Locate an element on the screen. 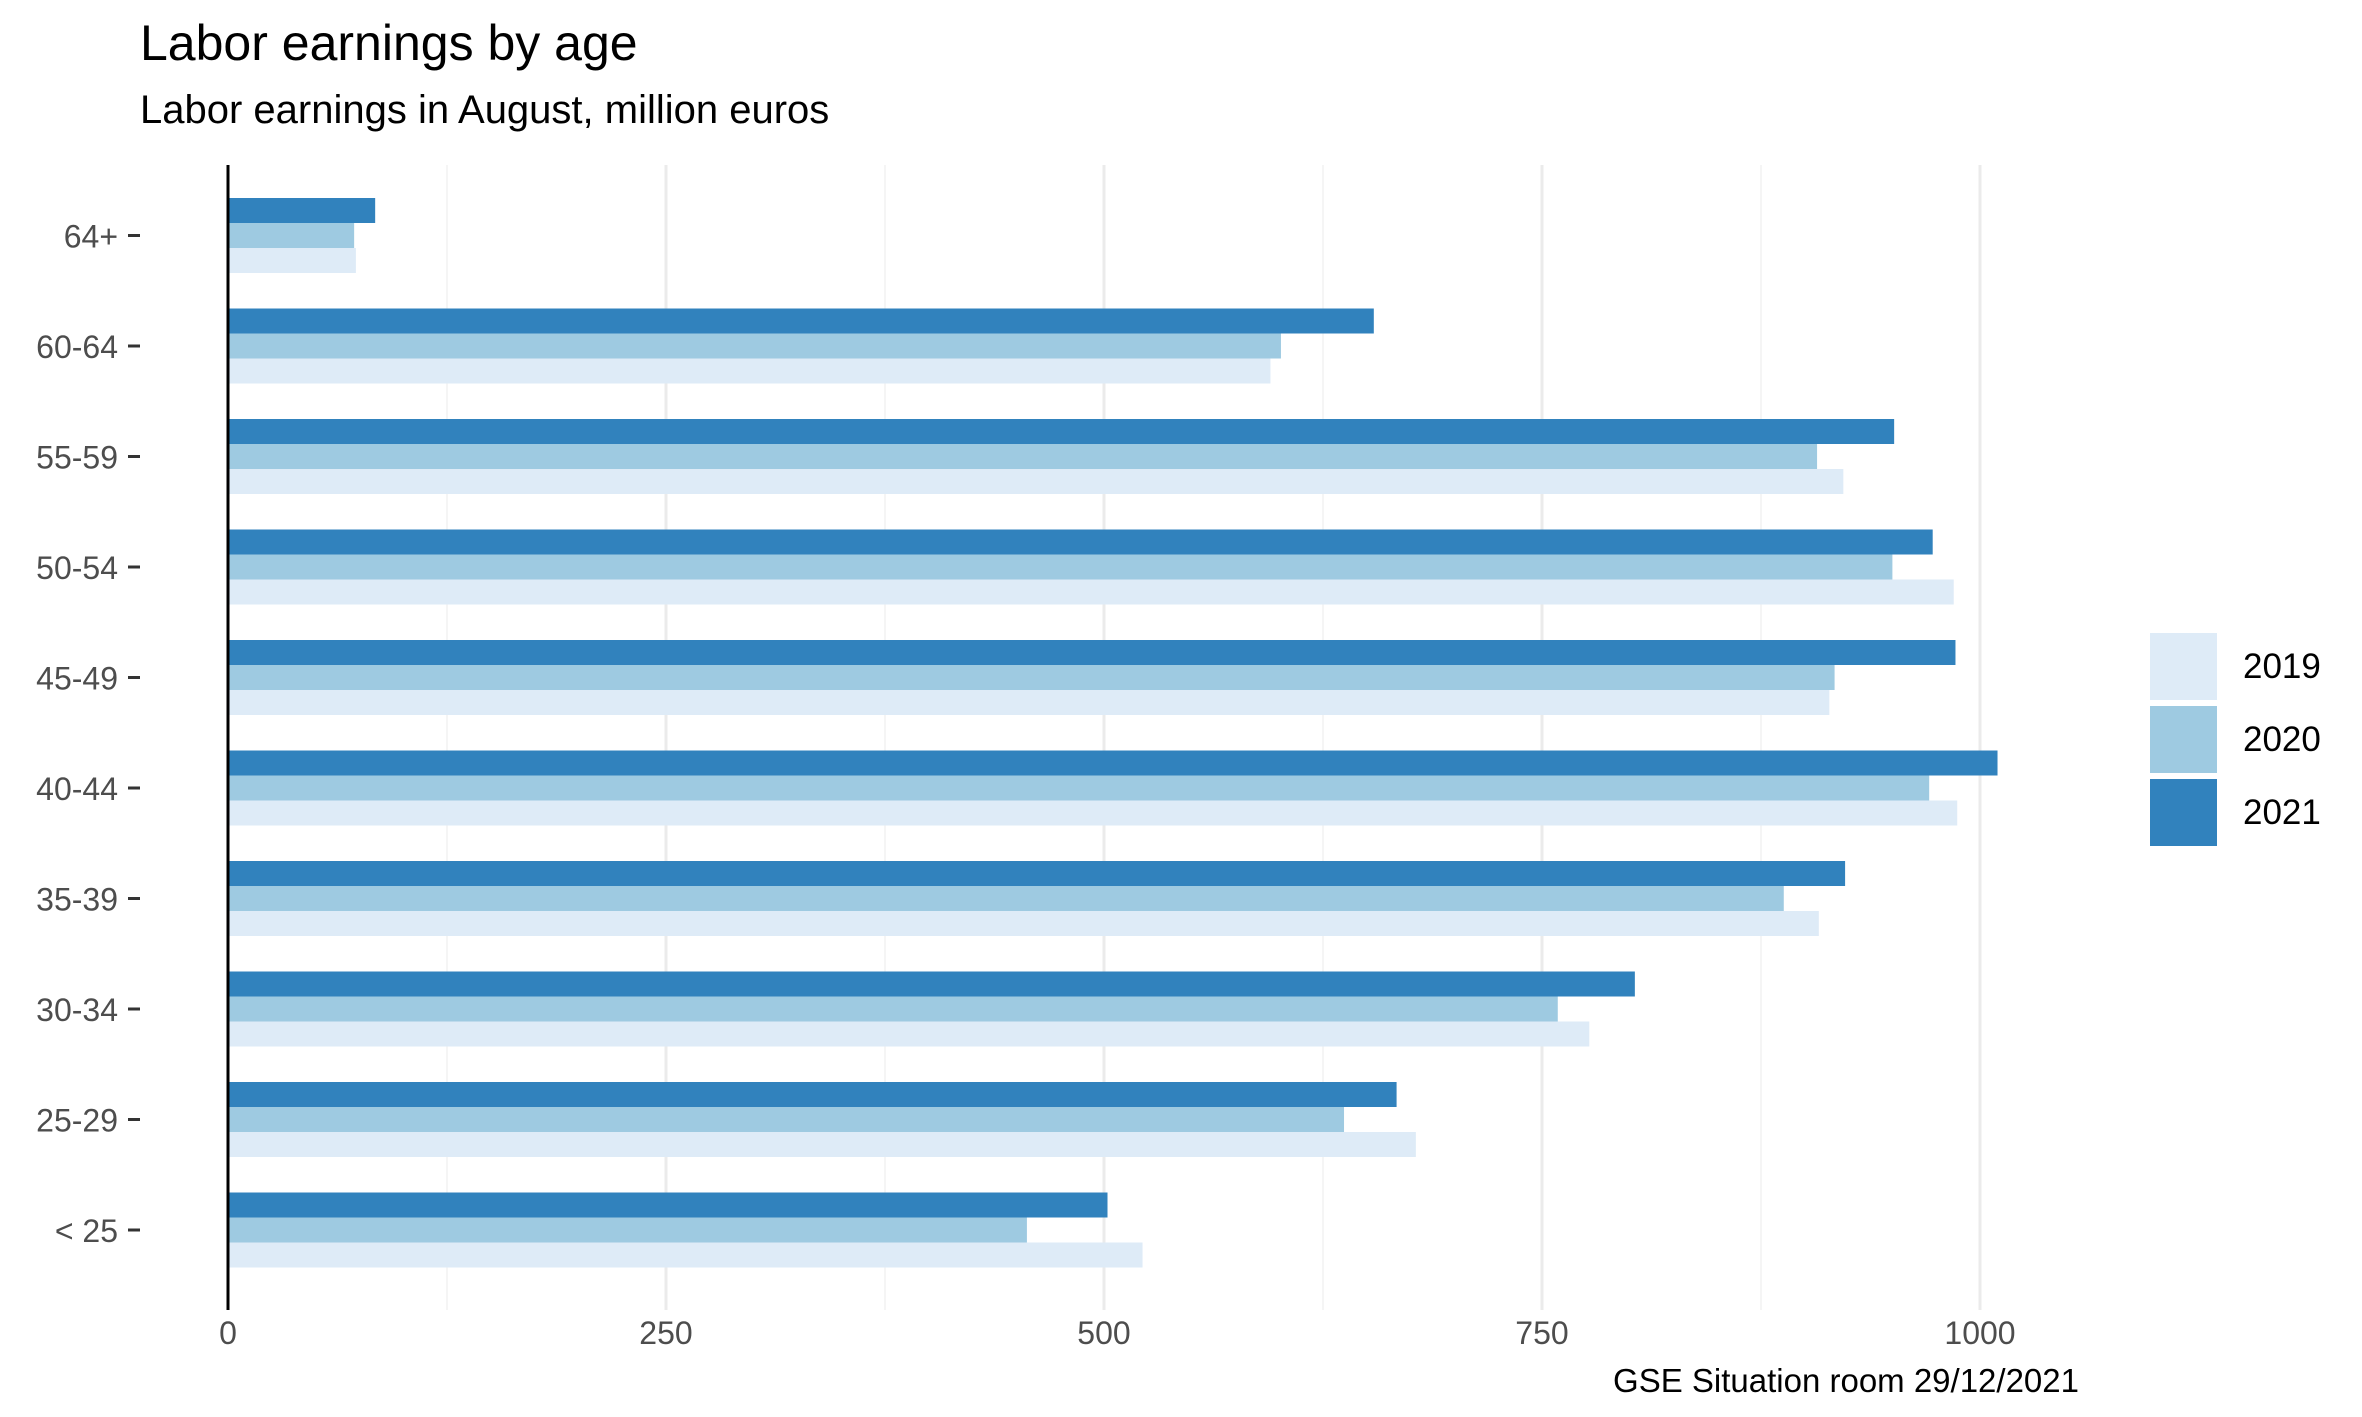 The width and height of the screenshot is (2362, 1417). y-tick-label: 60-64 is located at coordinates (77, 347).